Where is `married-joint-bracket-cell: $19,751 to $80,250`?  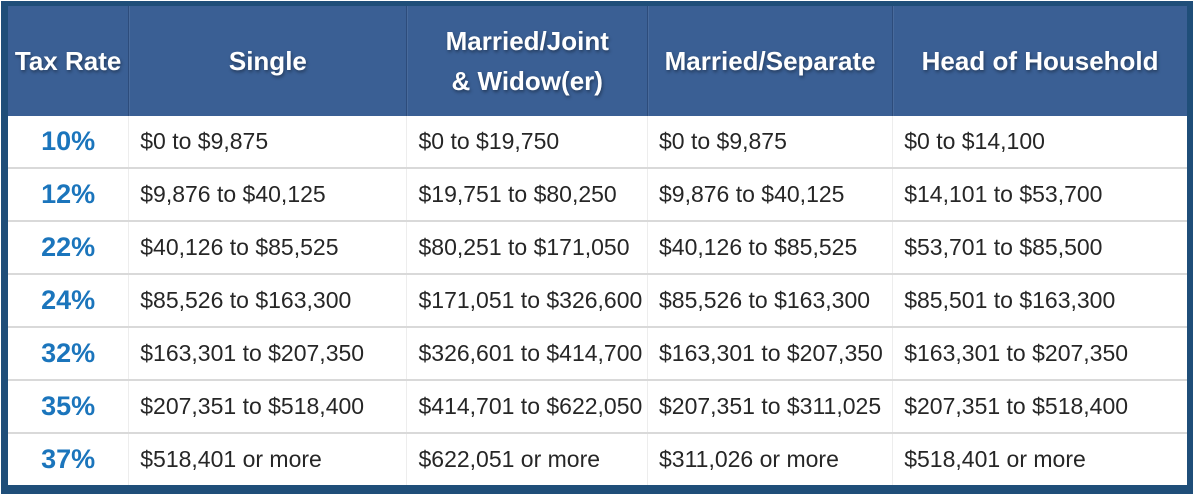 married-joint-bracket-cell: $19,751 to $80,250 is located at coordinates (526, 194).